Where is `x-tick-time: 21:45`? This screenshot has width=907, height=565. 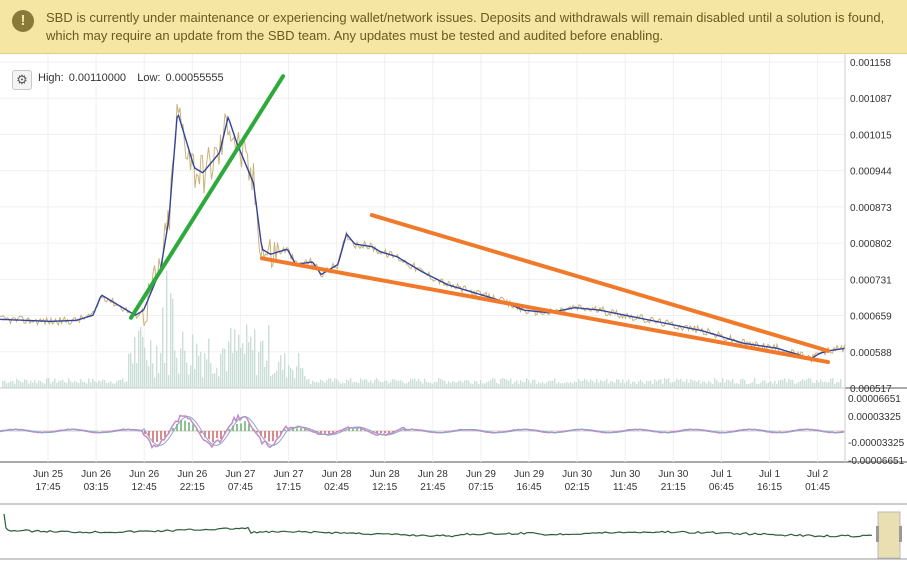 x-tick-time: 21:45 is located at coordinates (432, 487).